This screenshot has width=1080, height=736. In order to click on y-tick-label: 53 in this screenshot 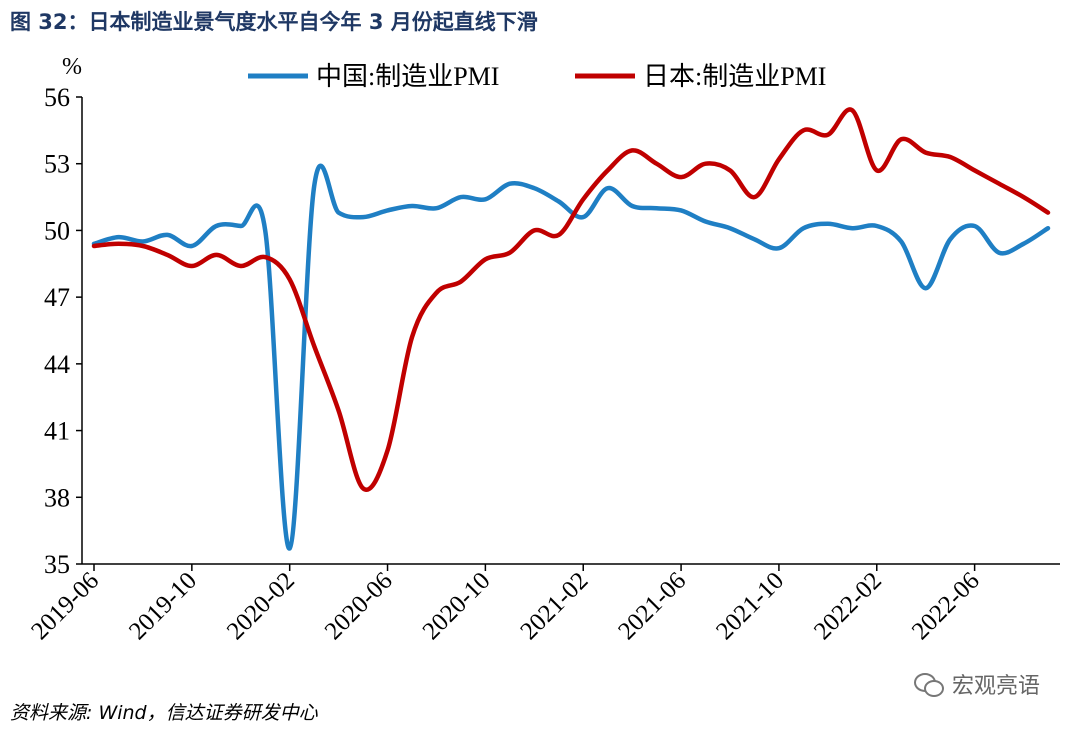, I will do `click(57, 164)`.